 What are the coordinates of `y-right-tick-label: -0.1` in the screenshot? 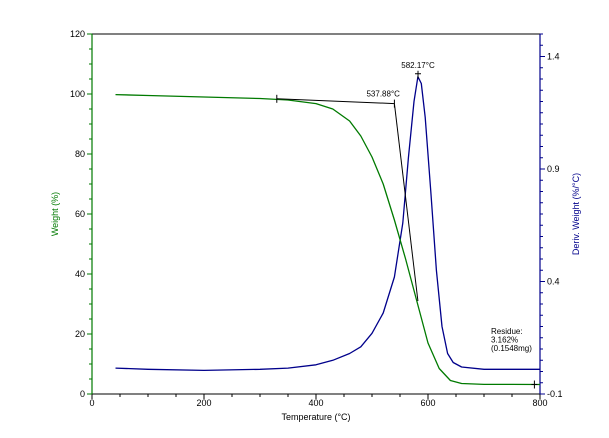 It's located at (555, 394).